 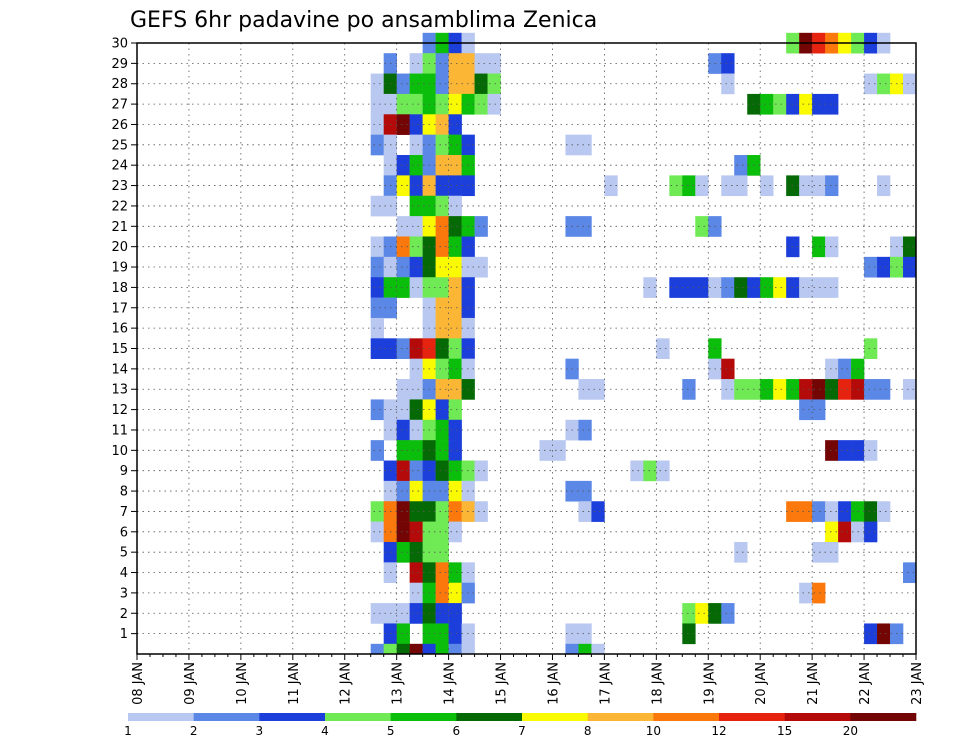 I want to click on y-tick-label: 11, so click(x=119, y=430).